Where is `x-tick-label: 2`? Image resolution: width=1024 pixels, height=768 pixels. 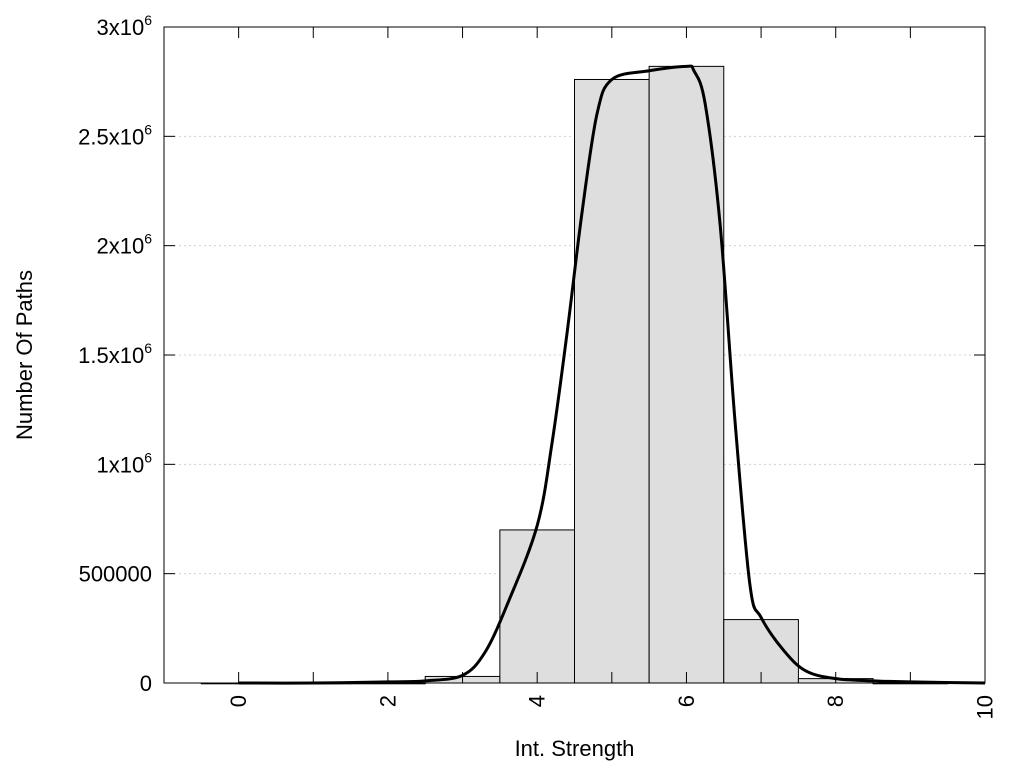
x-tick-label: 2 is located at coordinates (387, 701).